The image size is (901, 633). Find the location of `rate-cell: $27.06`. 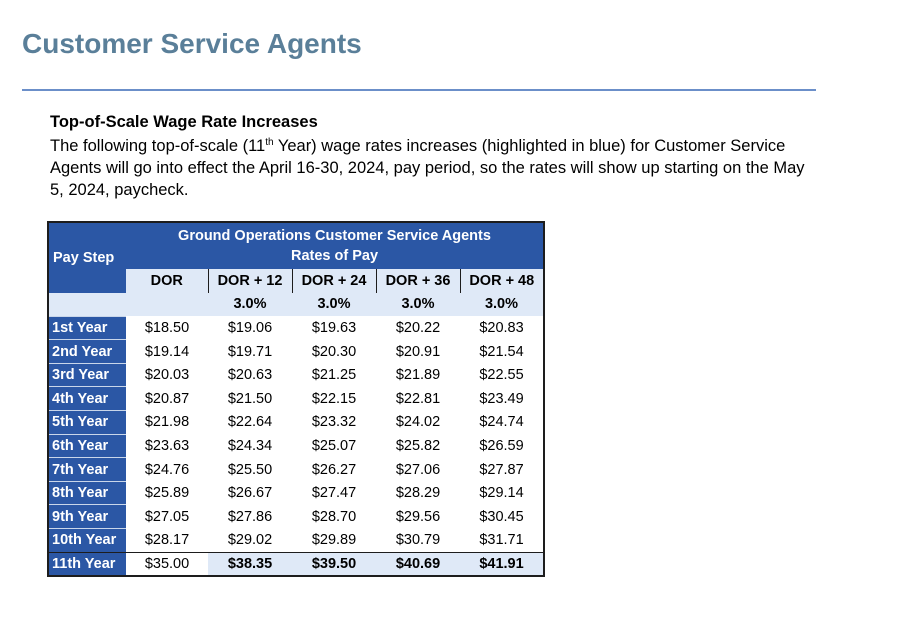

rate-cell: $27.06 is located at coordinates (418, 469).